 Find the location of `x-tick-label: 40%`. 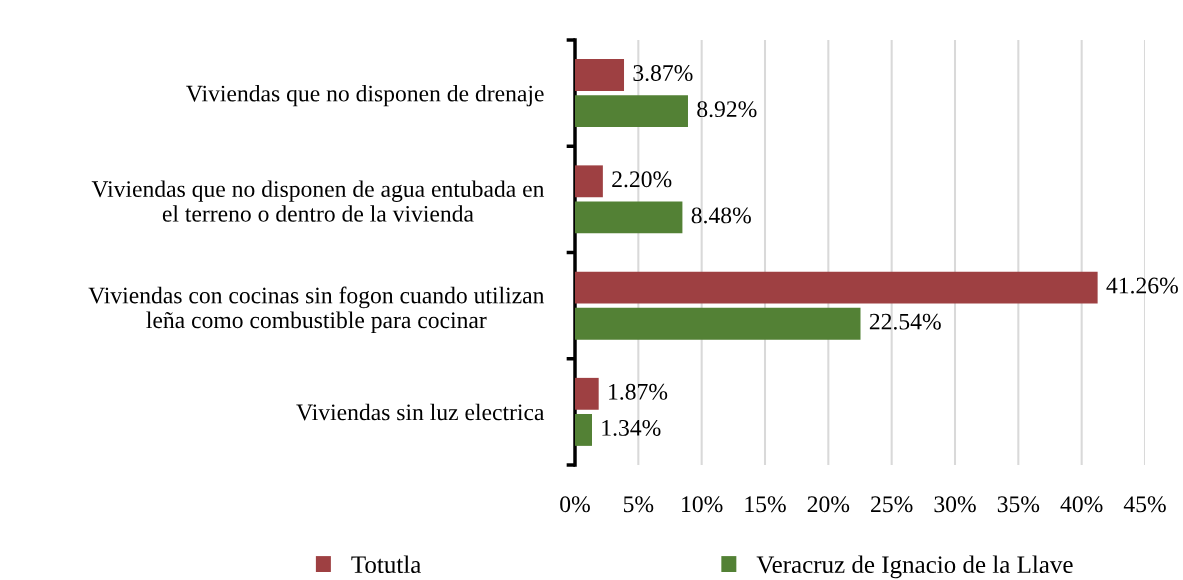

x-tick-label: 40% is located at coordinates (1081, 504).